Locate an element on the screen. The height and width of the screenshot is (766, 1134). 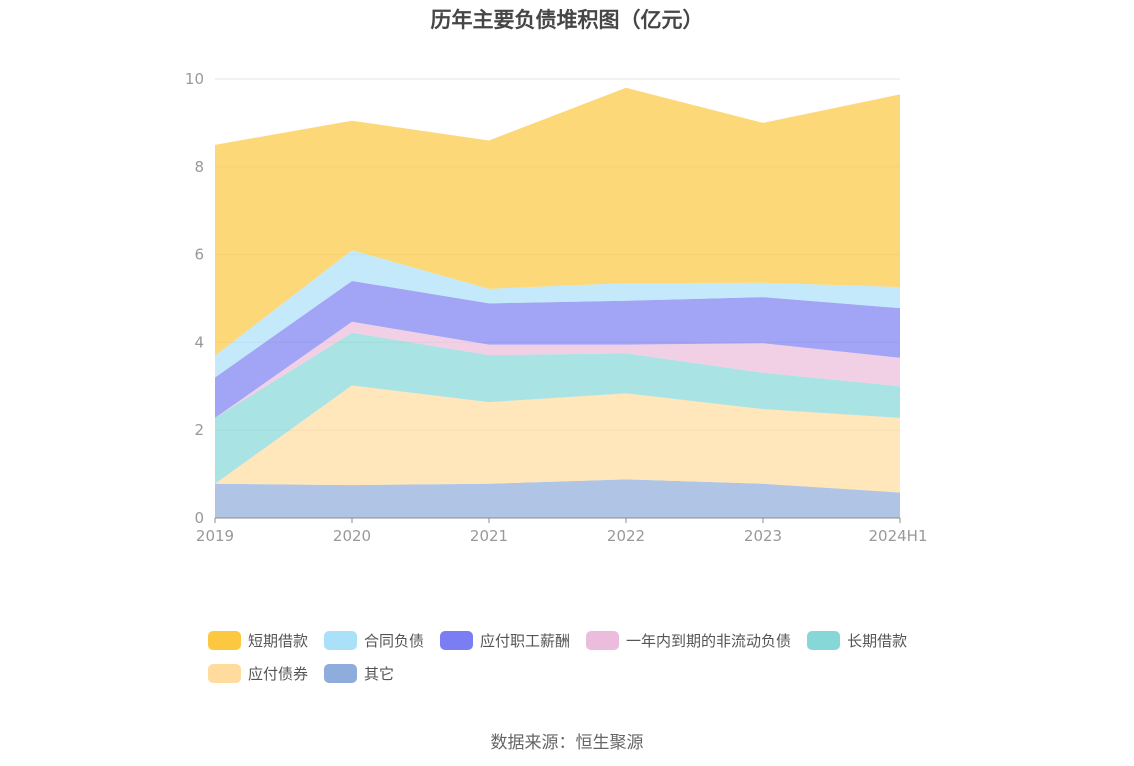
legend-item: 其它 is located at coordinates (359, 673).